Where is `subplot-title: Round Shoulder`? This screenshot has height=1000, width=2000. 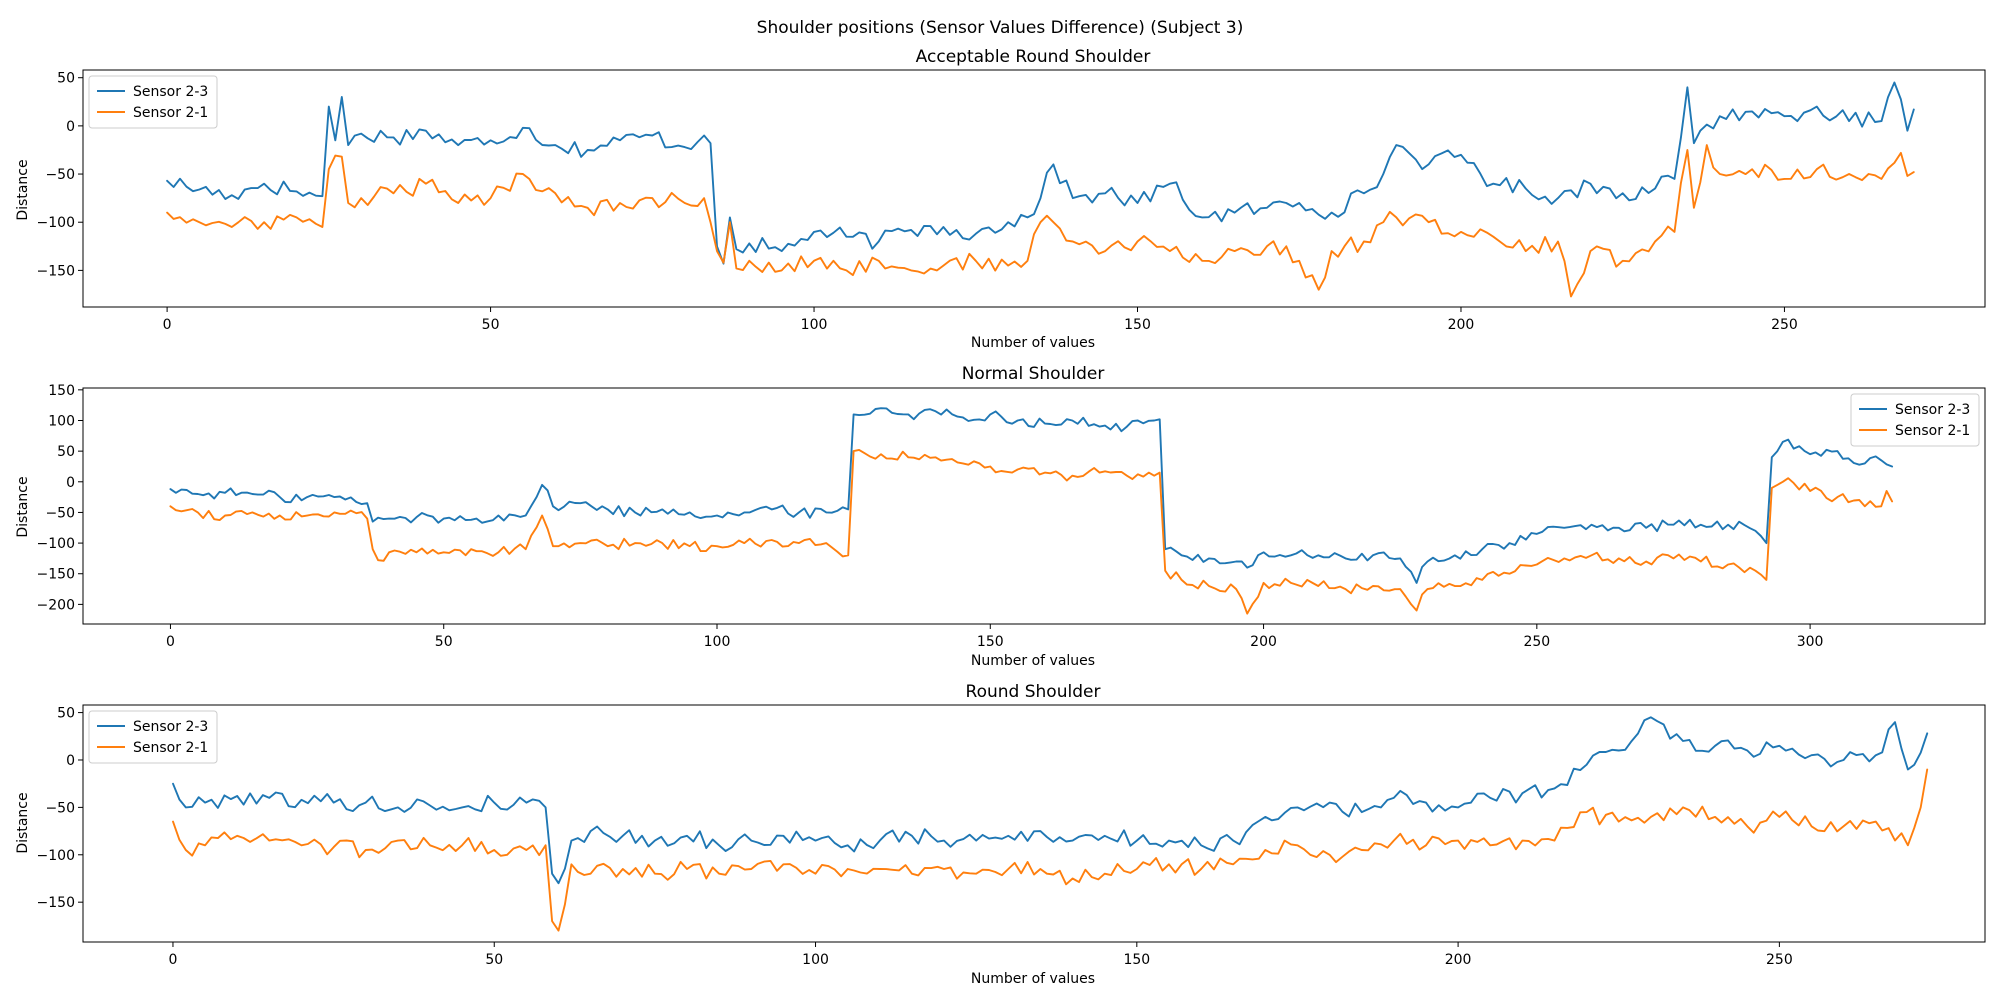 subplot-title: Round Shoulder is located at coordinates (1033, 692).